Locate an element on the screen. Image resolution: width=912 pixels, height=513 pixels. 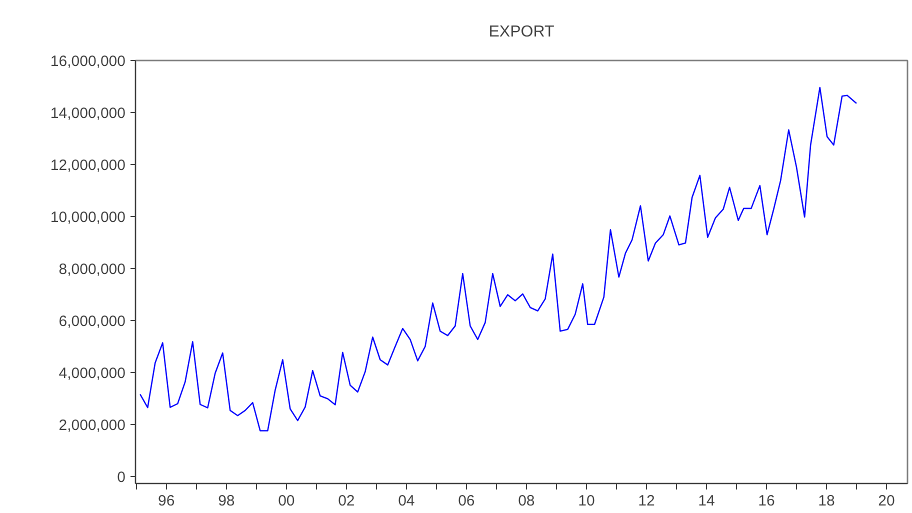
x-tick-label: 12 is located at coordinates (646, 501).